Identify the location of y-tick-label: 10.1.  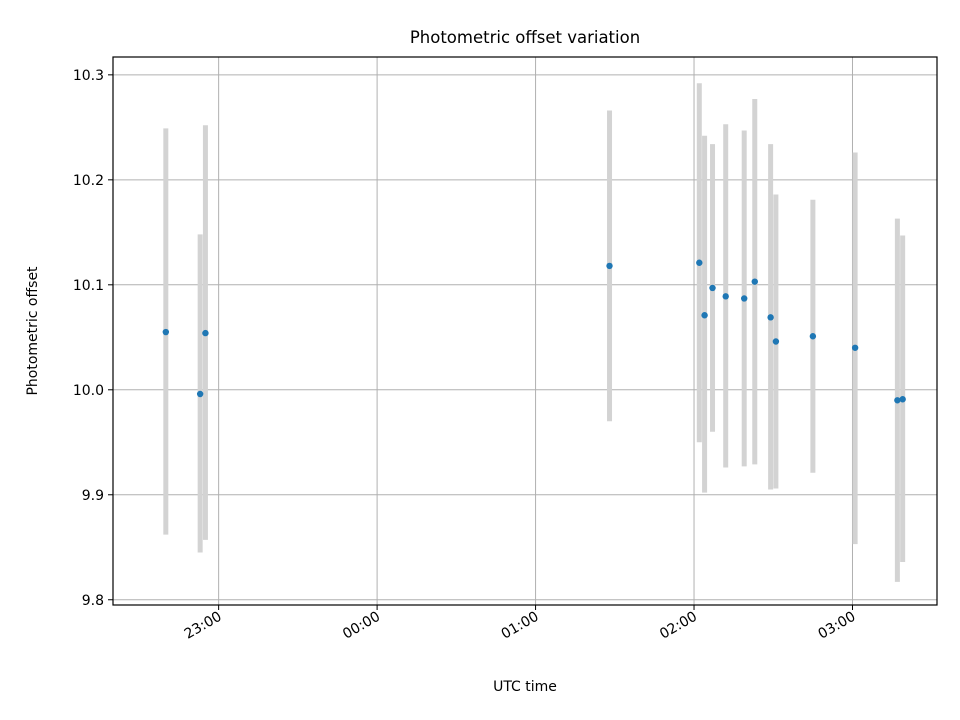
(88, 286).